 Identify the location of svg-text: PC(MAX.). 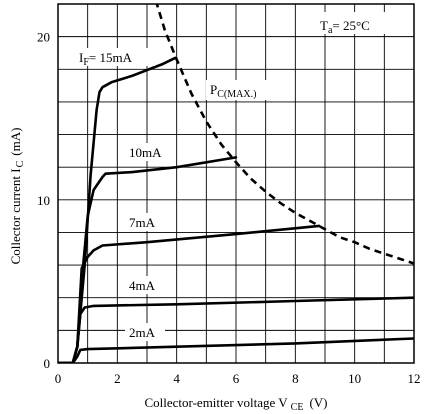
(233, 91).